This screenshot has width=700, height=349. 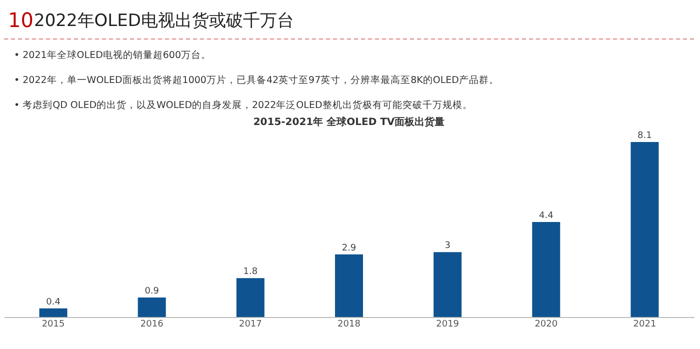 What do you see at coordinates (448, 325) in the screenshot?
I see `x-tick-label: 2019` at bounding box center [448, 325].